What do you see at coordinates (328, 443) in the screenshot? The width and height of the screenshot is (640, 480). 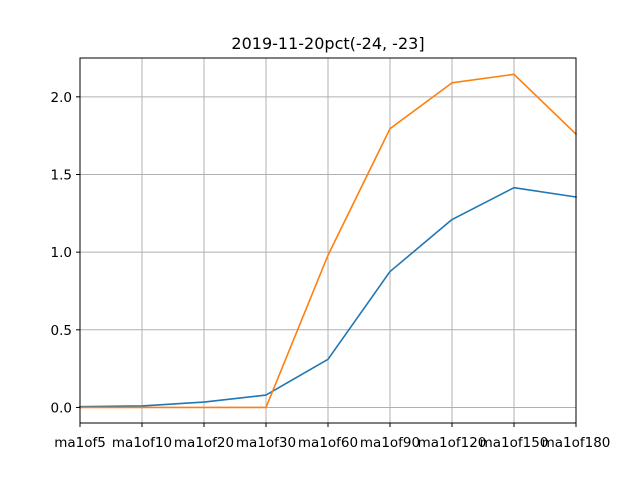 I see `x-tick-label: ma1of60` at bounding box center [328, 443].